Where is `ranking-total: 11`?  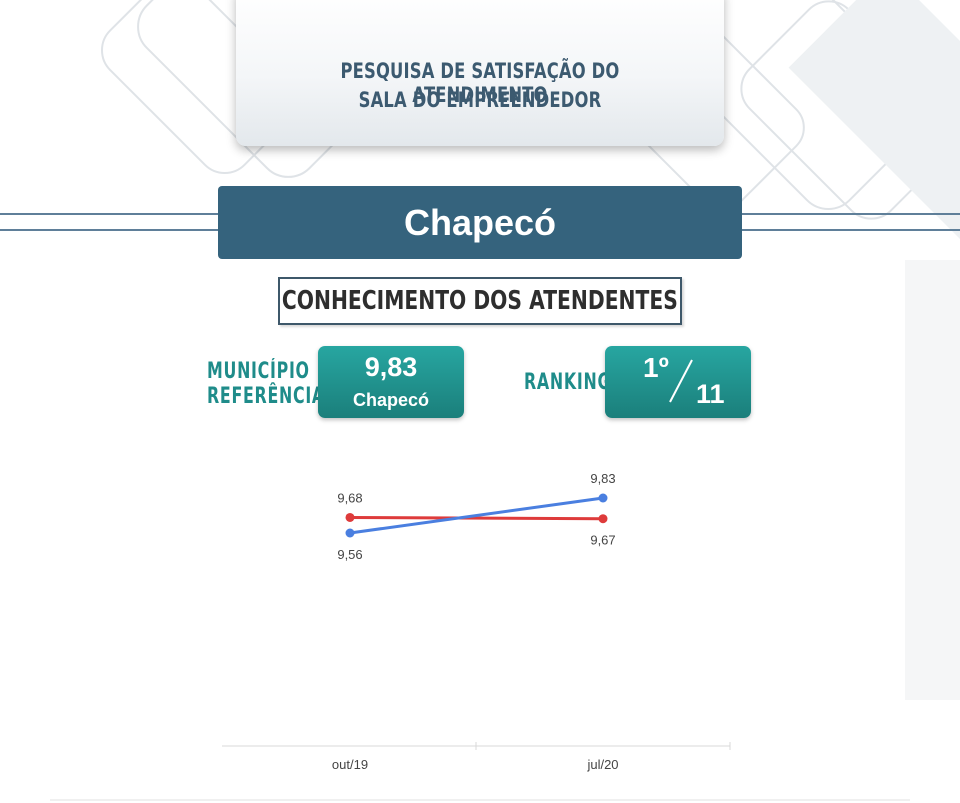 ranking-total: 11 is located at coordinates (710, 394).